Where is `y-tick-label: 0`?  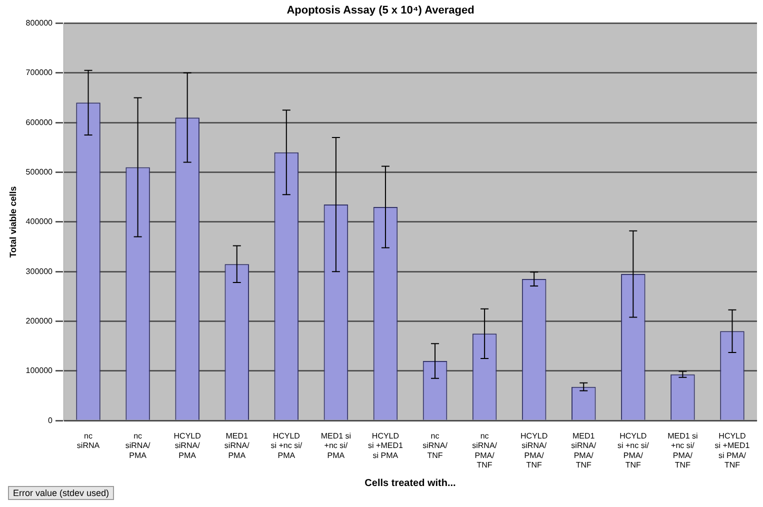 y-tick-label: 0 is located at coordinates (51, 420).